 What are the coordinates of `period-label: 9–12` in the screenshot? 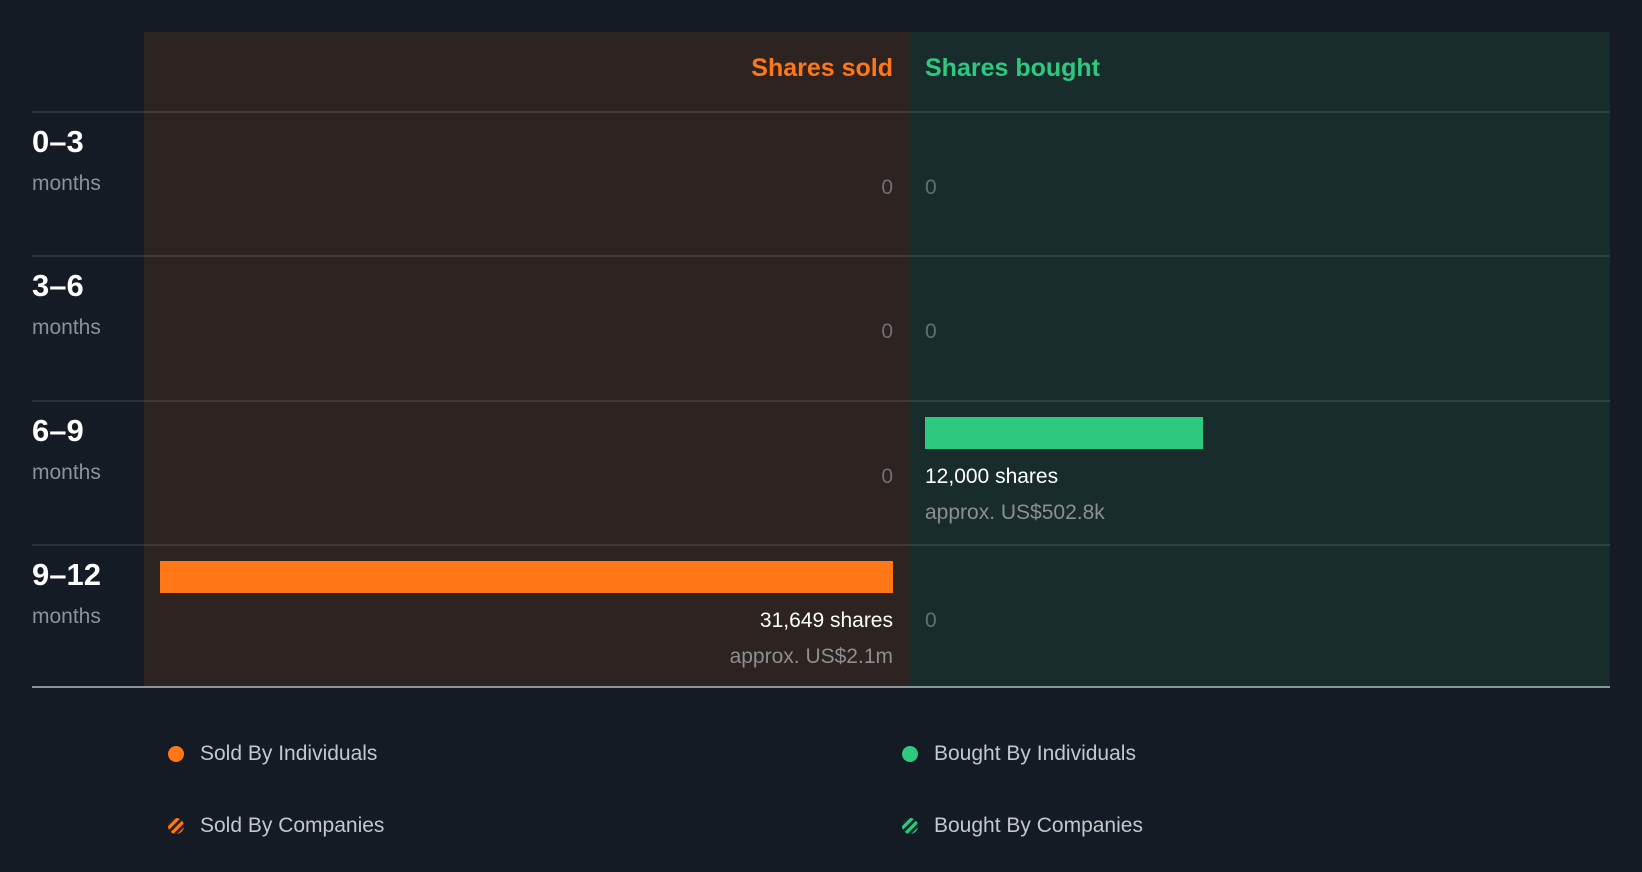 It's located at (66, 574).